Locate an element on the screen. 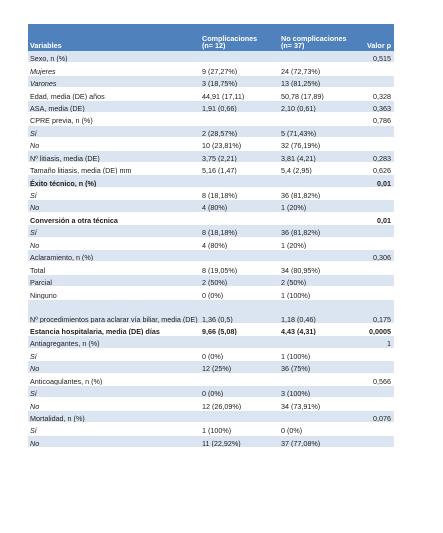 The height and width of the screenshot is (533, 443). cell-no-complications: 36 (75%) is located at coordinates (315, 367).